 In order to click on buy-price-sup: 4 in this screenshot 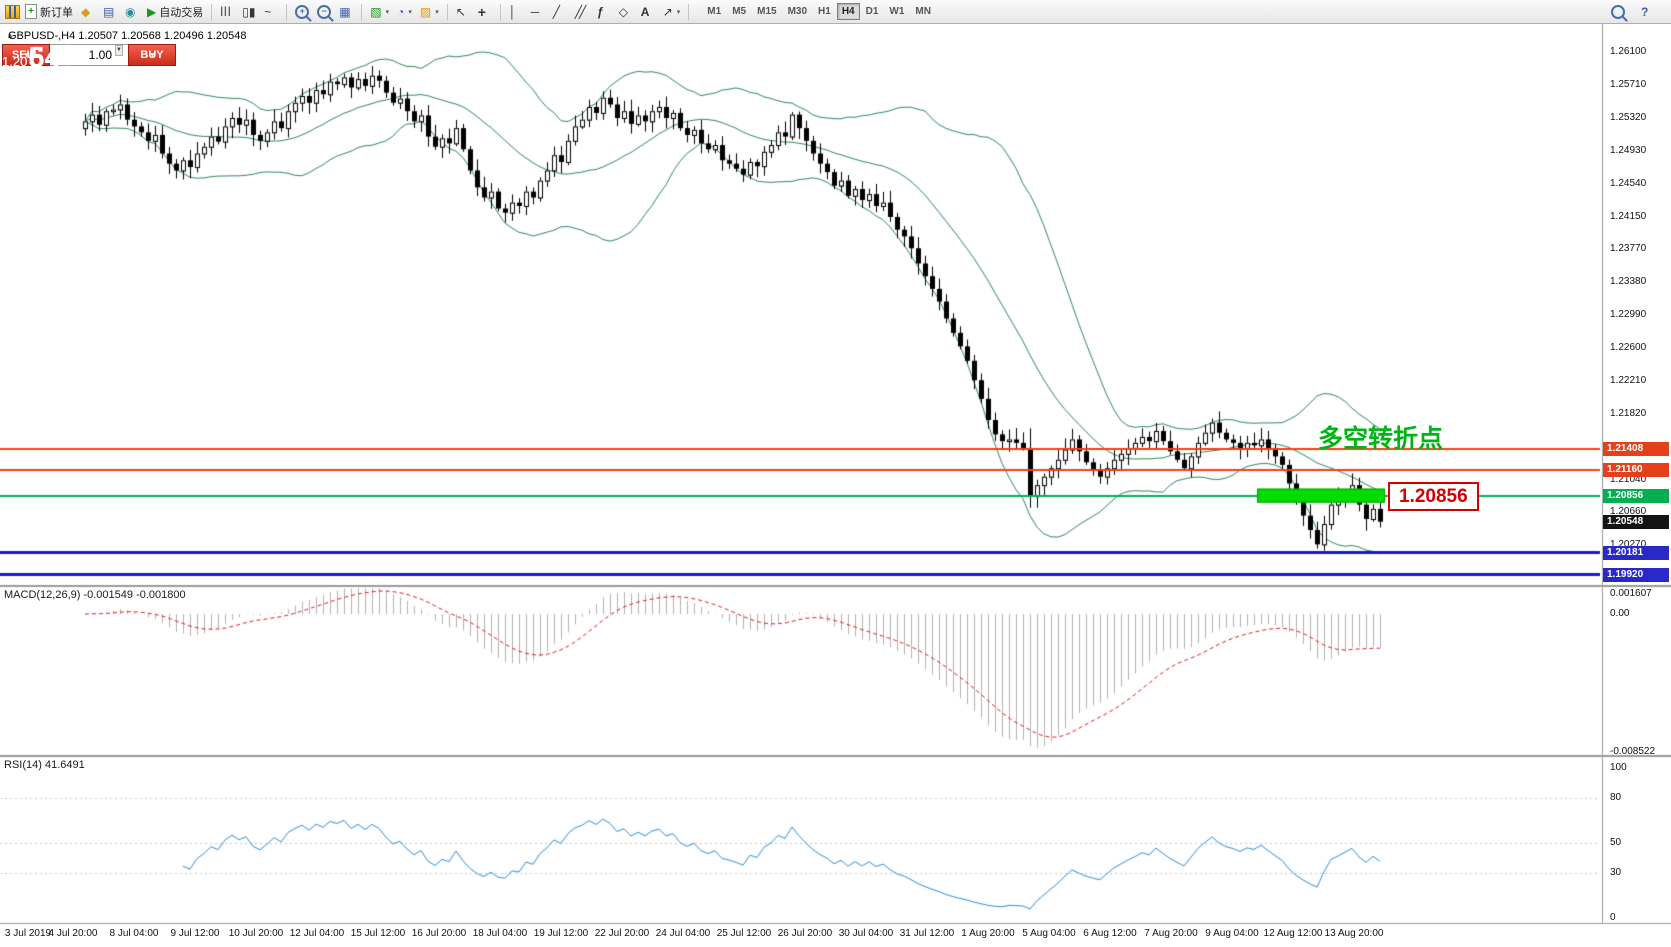, I will do `click(65, 54)`.